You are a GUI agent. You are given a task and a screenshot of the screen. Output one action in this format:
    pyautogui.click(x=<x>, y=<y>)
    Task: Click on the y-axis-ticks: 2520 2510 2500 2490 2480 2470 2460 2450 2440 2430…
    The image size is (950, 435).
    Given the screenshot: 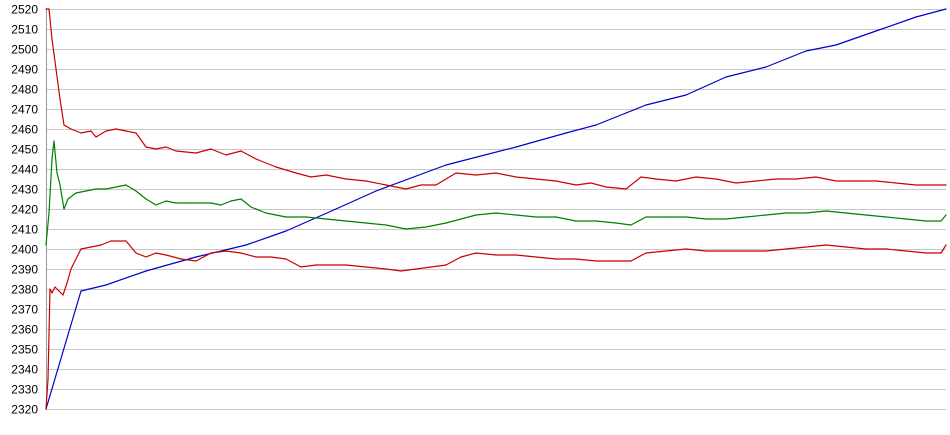 What is the action you would take?
    pyautogui.click(x=24, y=210)
    